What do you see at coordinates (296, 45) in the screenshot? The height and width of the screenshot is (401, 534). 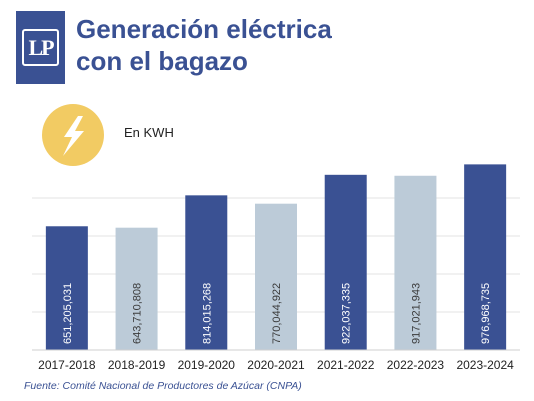 I see `page-title: Generación eléctrica con el bagazo` at bounding box center [296, 45].